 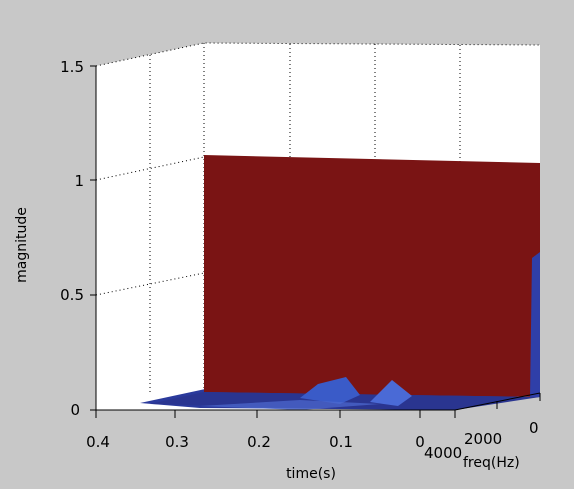 I want to click on surface-low-sheen, so click(x=290, y=405).